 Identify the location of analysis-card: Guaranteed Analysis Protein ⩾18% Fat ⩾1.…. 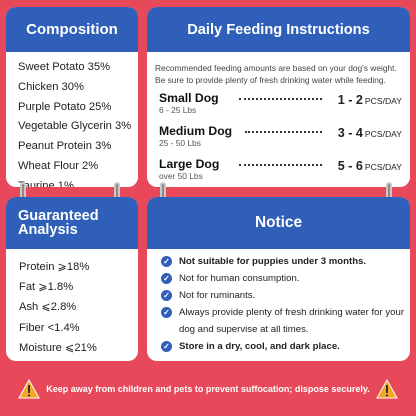
(72, 279).